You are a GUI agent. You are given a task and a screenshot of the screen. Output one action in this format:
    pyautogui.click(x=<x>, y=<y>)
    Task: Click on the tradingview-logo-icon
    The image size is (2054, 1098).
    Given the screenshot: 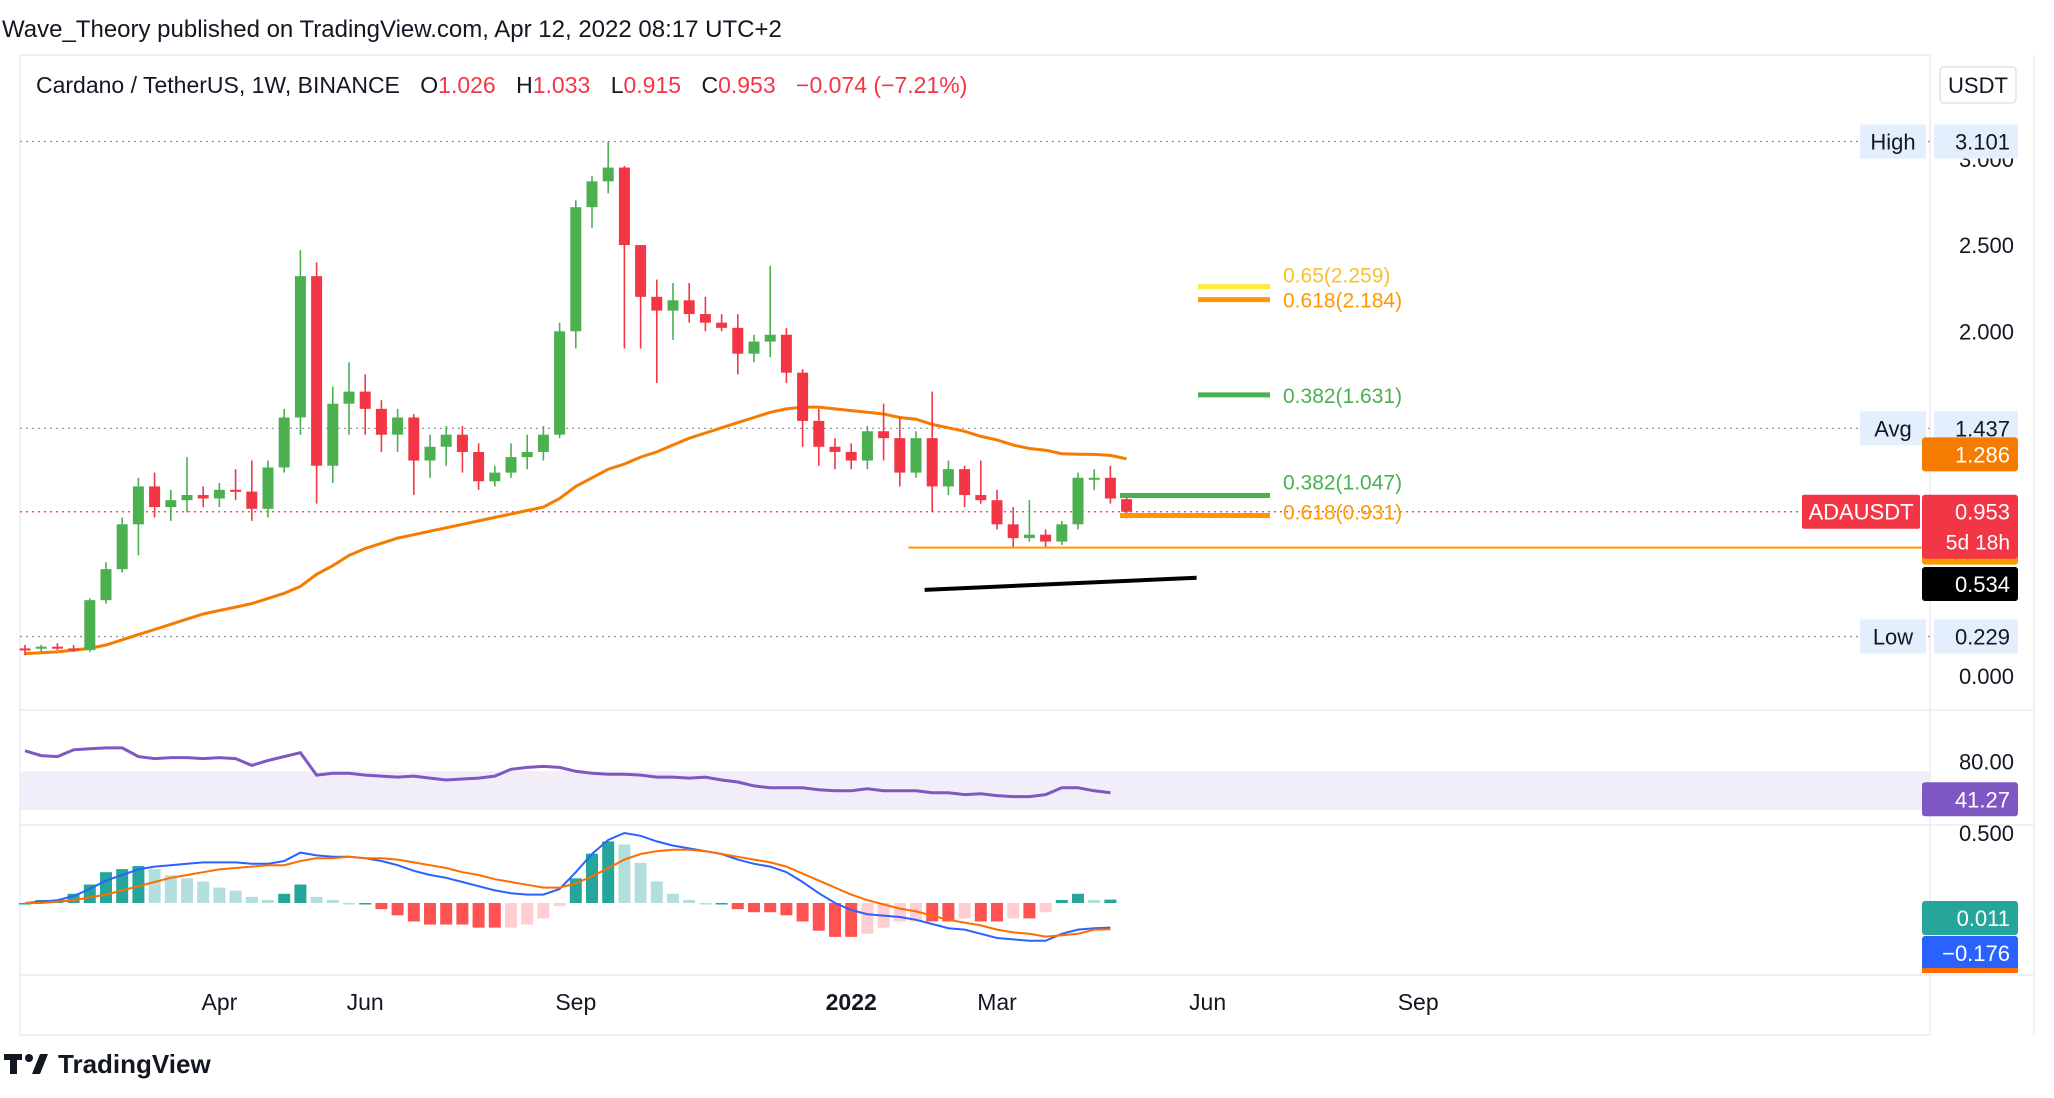 What is the action you would take?
    pyautogui.click(x=26, y=1064)
    